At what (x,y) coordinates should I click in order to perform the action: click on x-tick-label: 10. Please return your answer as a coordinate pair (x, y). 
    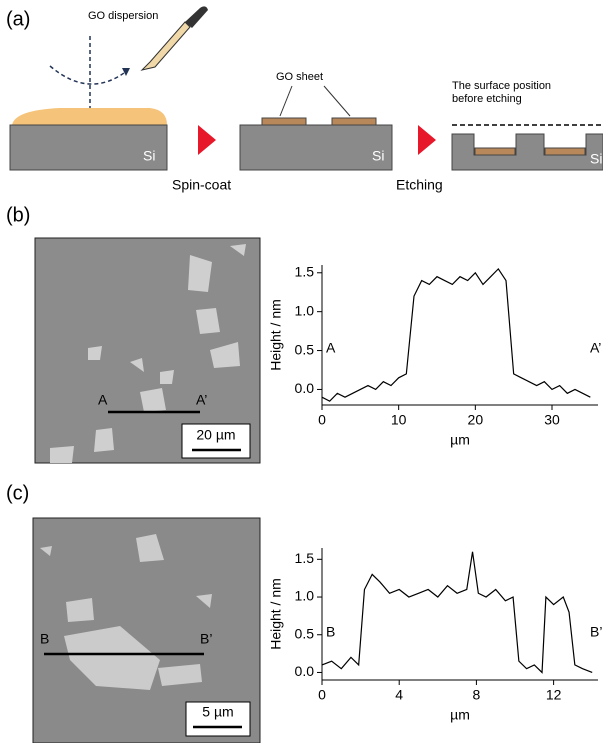
    Looking at the image, I should click on (399, 420).